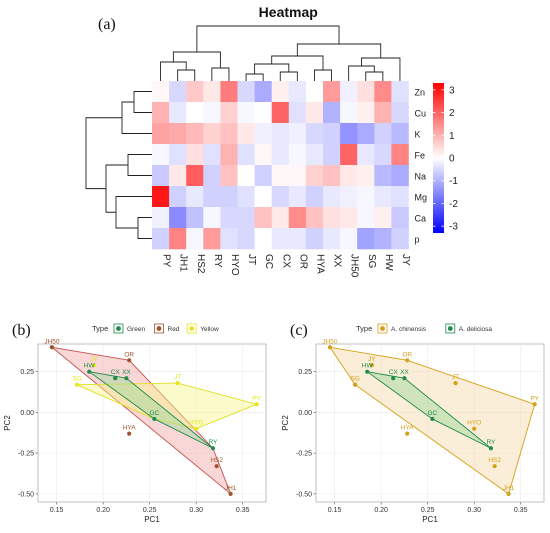 The image size is (550, 533). What do you see at coordinates (452, 136) in the screenshot?
I see `colorbar-tick-label: 1` at bounding box center [452, 136].